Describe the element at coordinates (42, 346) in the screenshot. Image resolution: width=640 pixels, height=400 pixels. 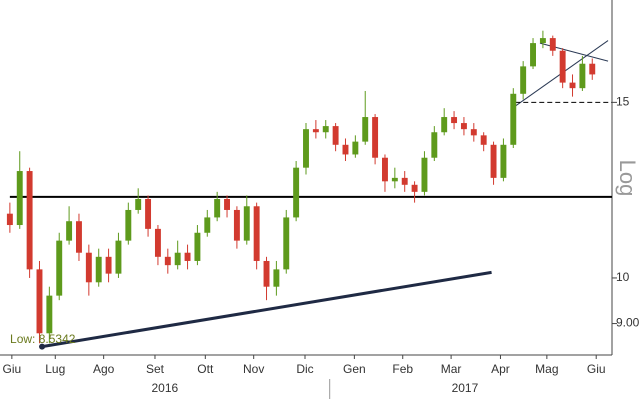
I see `annotation-dot` at that location.